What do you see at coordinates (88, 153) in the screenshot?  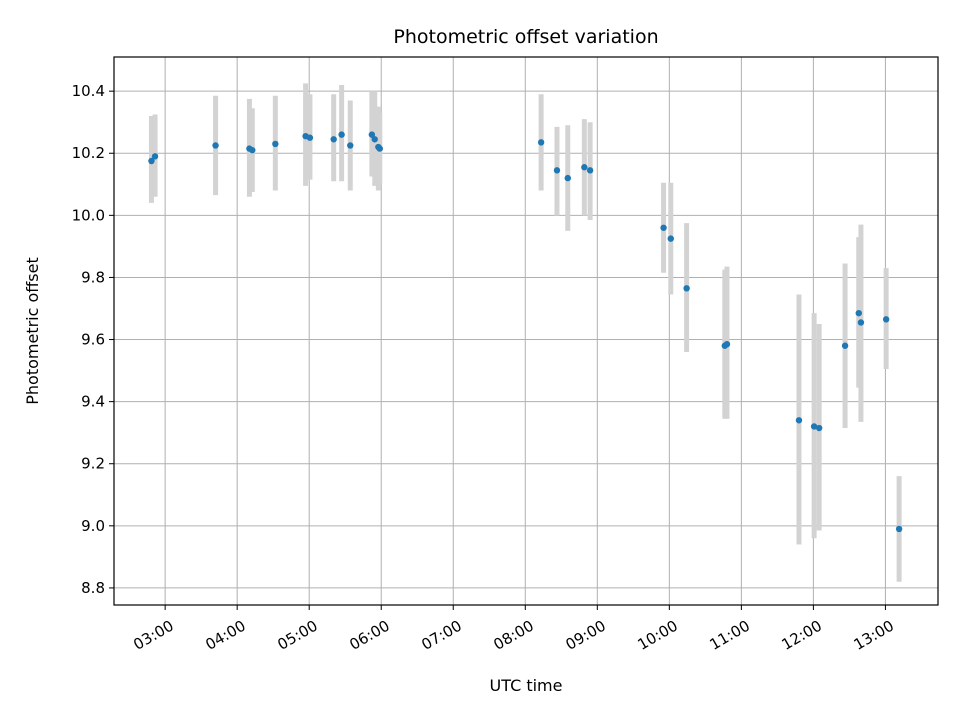 I see `y-tick-label: 10.2` at bounding box center [88, 153].